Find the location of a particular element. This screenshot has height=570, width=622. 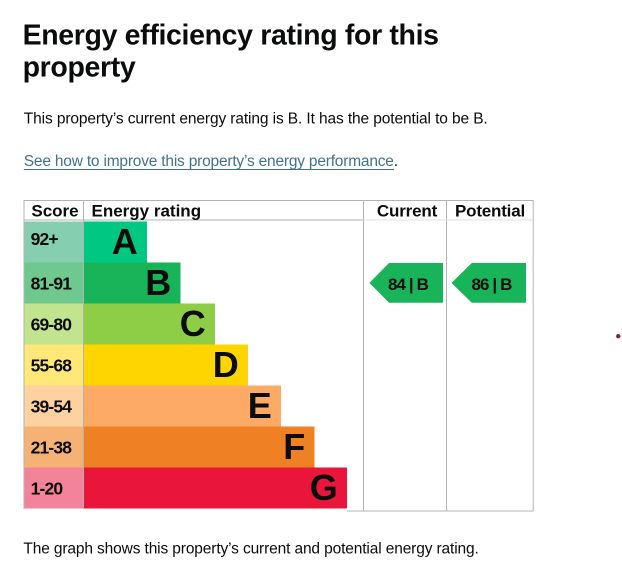

svg-text: C is located at coordinates (193, 323).